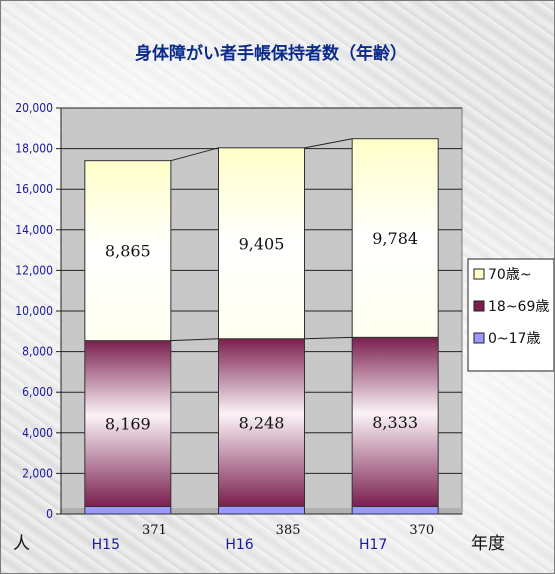  What do you see at coordinates (154, 530) in the screenshot?
I see `data-label: 371` at bounding box center [154, 530].